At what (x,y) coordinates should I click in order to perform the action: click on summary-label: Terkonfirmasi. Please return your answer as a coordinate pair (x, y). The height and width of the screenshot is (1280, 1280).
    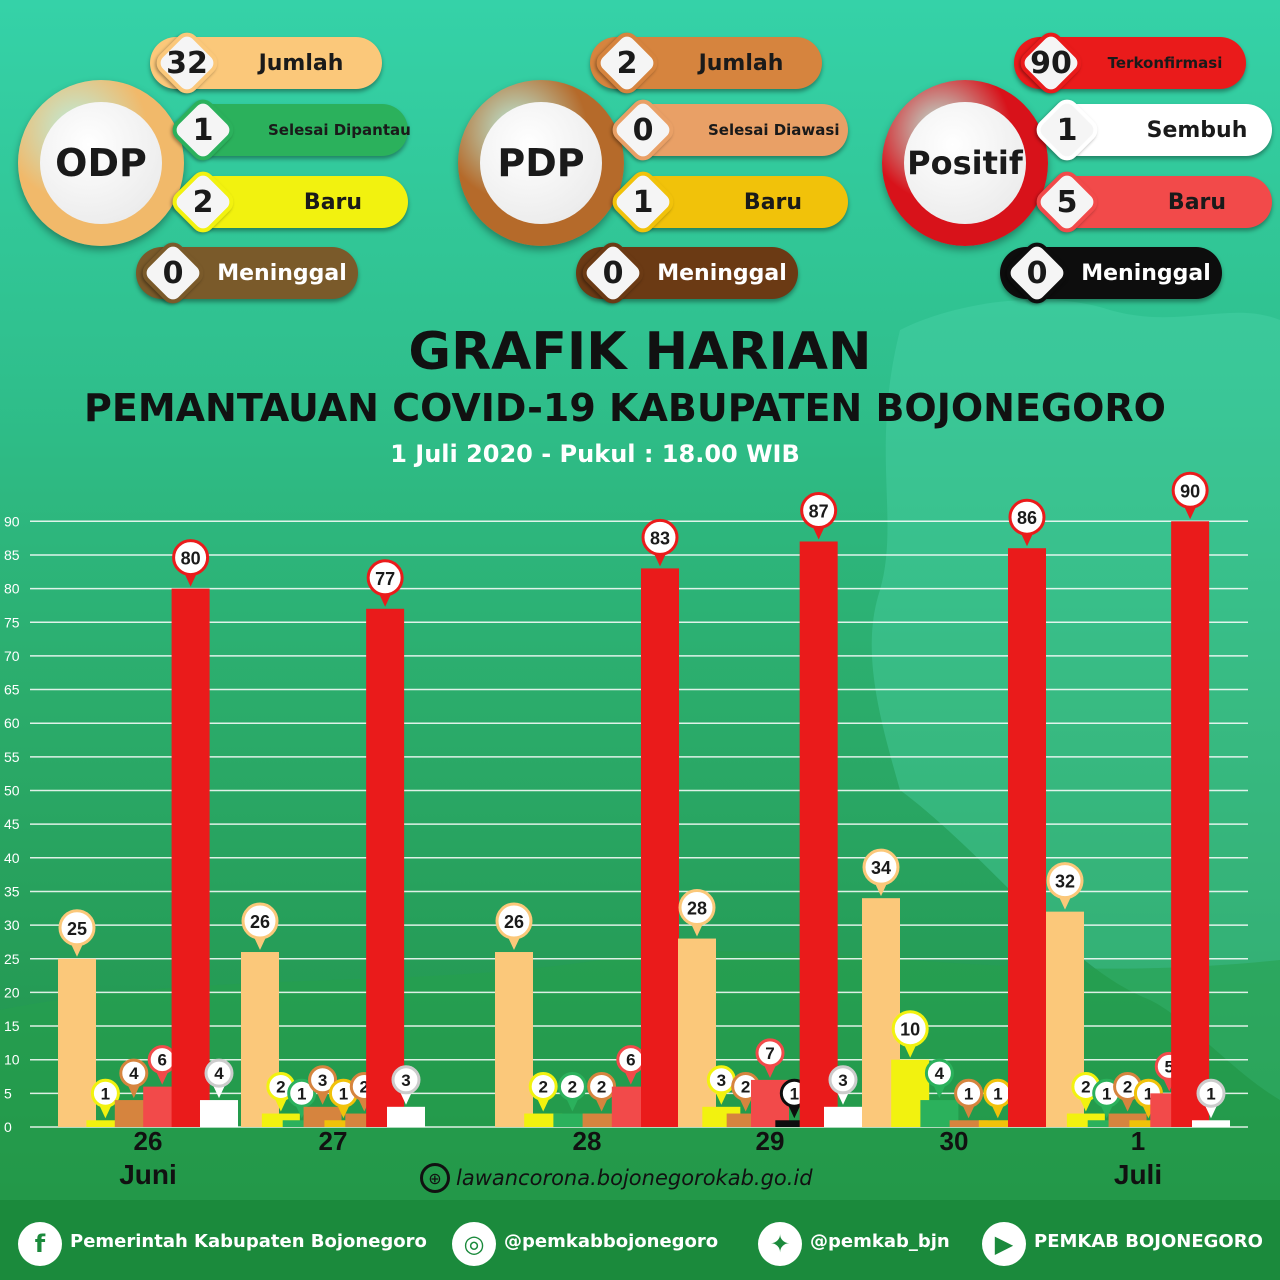
    Looking at the image, I should click on (1165, 63).